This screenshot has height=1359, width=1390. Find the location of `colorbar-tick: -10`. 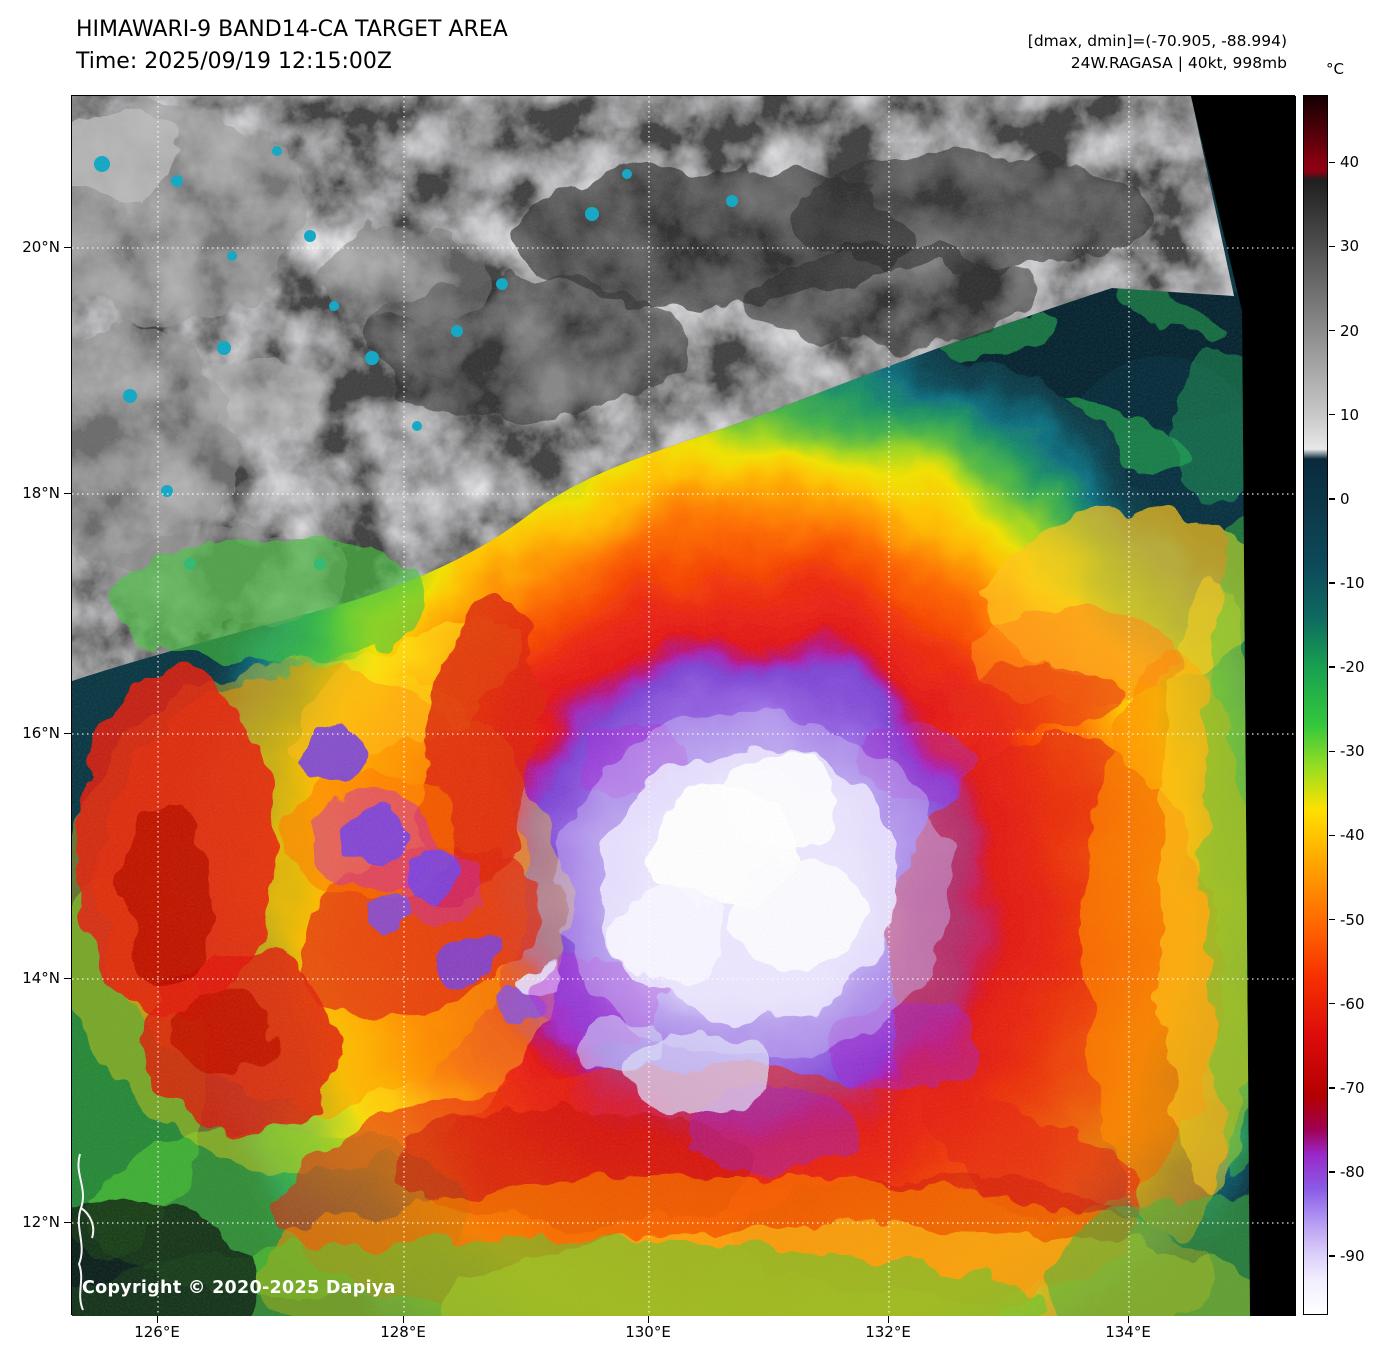

colorbar-tick: -10 is located at coordinates (1347, 583).